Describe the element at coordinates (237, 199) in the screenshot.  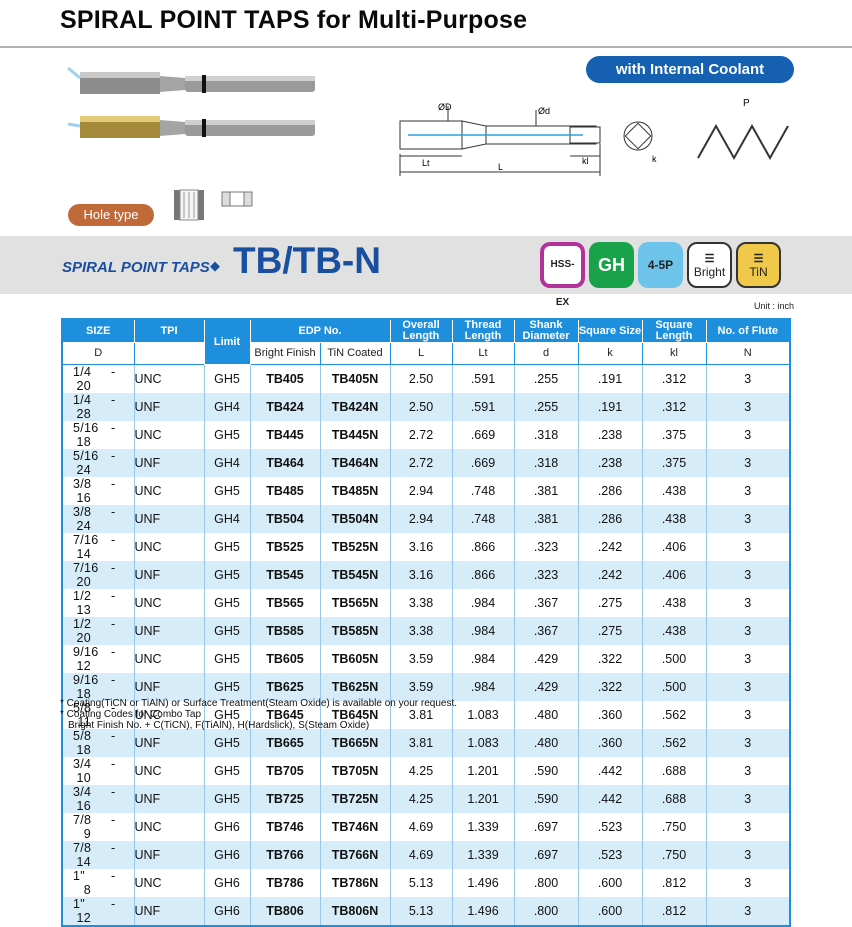
I see `blind-hole-icon` at that location.